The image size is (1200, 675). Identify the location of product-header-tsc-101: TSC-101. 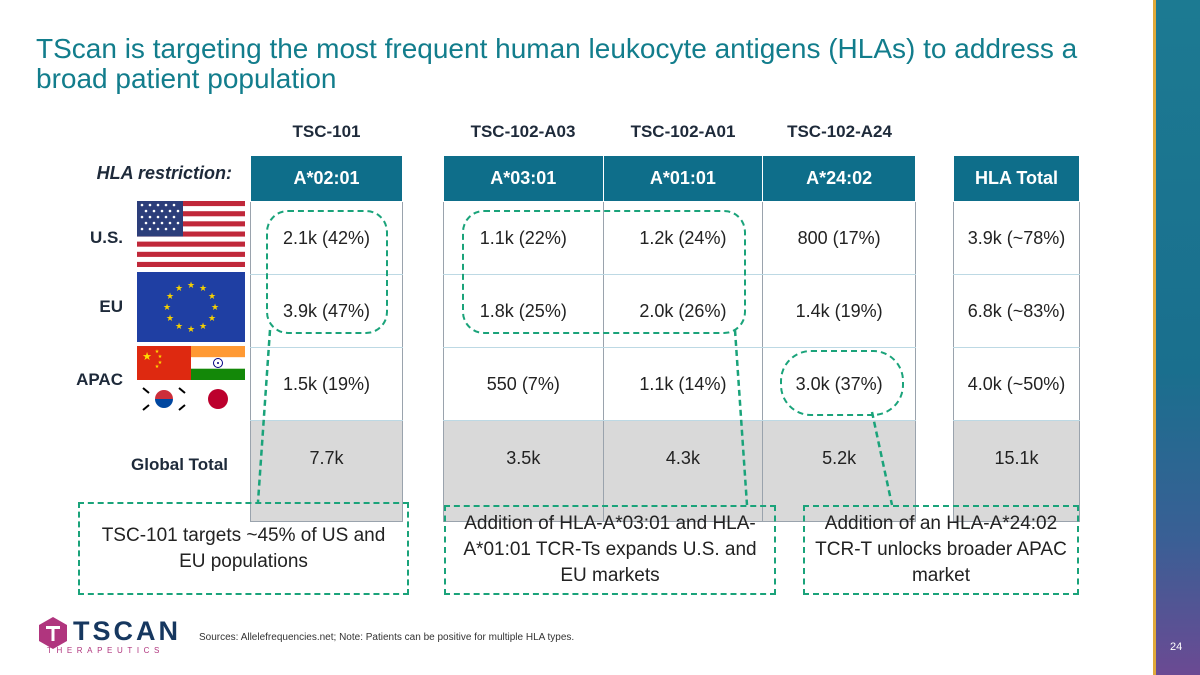
(326, 131).